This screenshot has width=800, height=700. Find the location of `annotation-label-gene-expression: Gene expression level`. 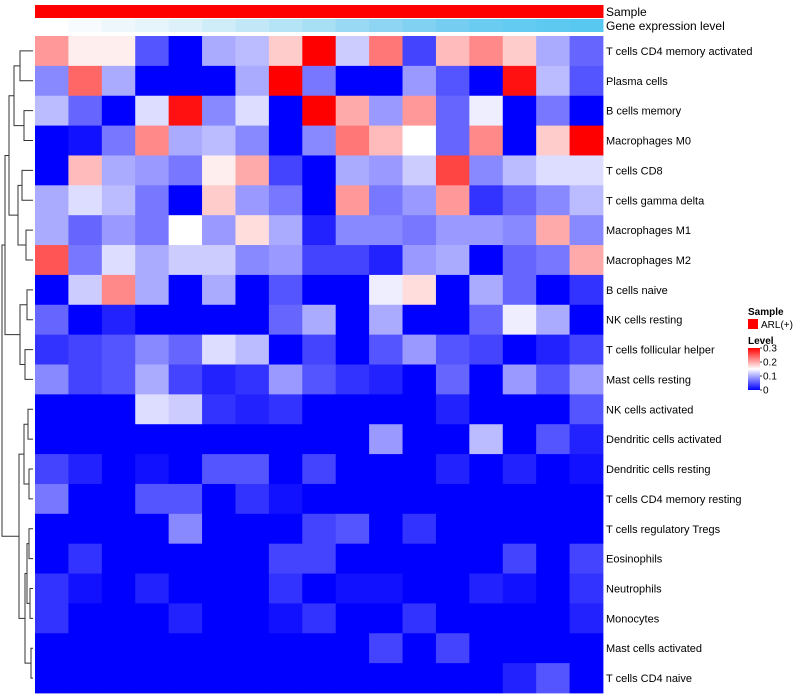

annotation-label-gene-expression: Gene expression level is located at coordinates (665, 26).